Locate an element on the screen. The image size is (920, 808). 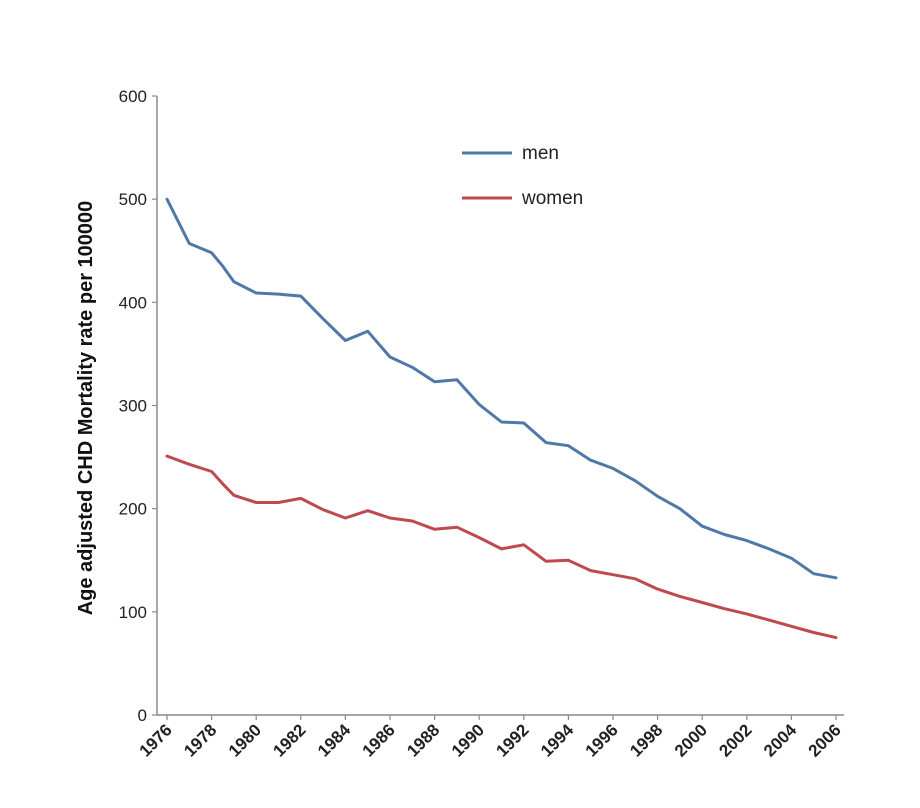
y-tick-label: 400 is located at coordinates (133, 302).